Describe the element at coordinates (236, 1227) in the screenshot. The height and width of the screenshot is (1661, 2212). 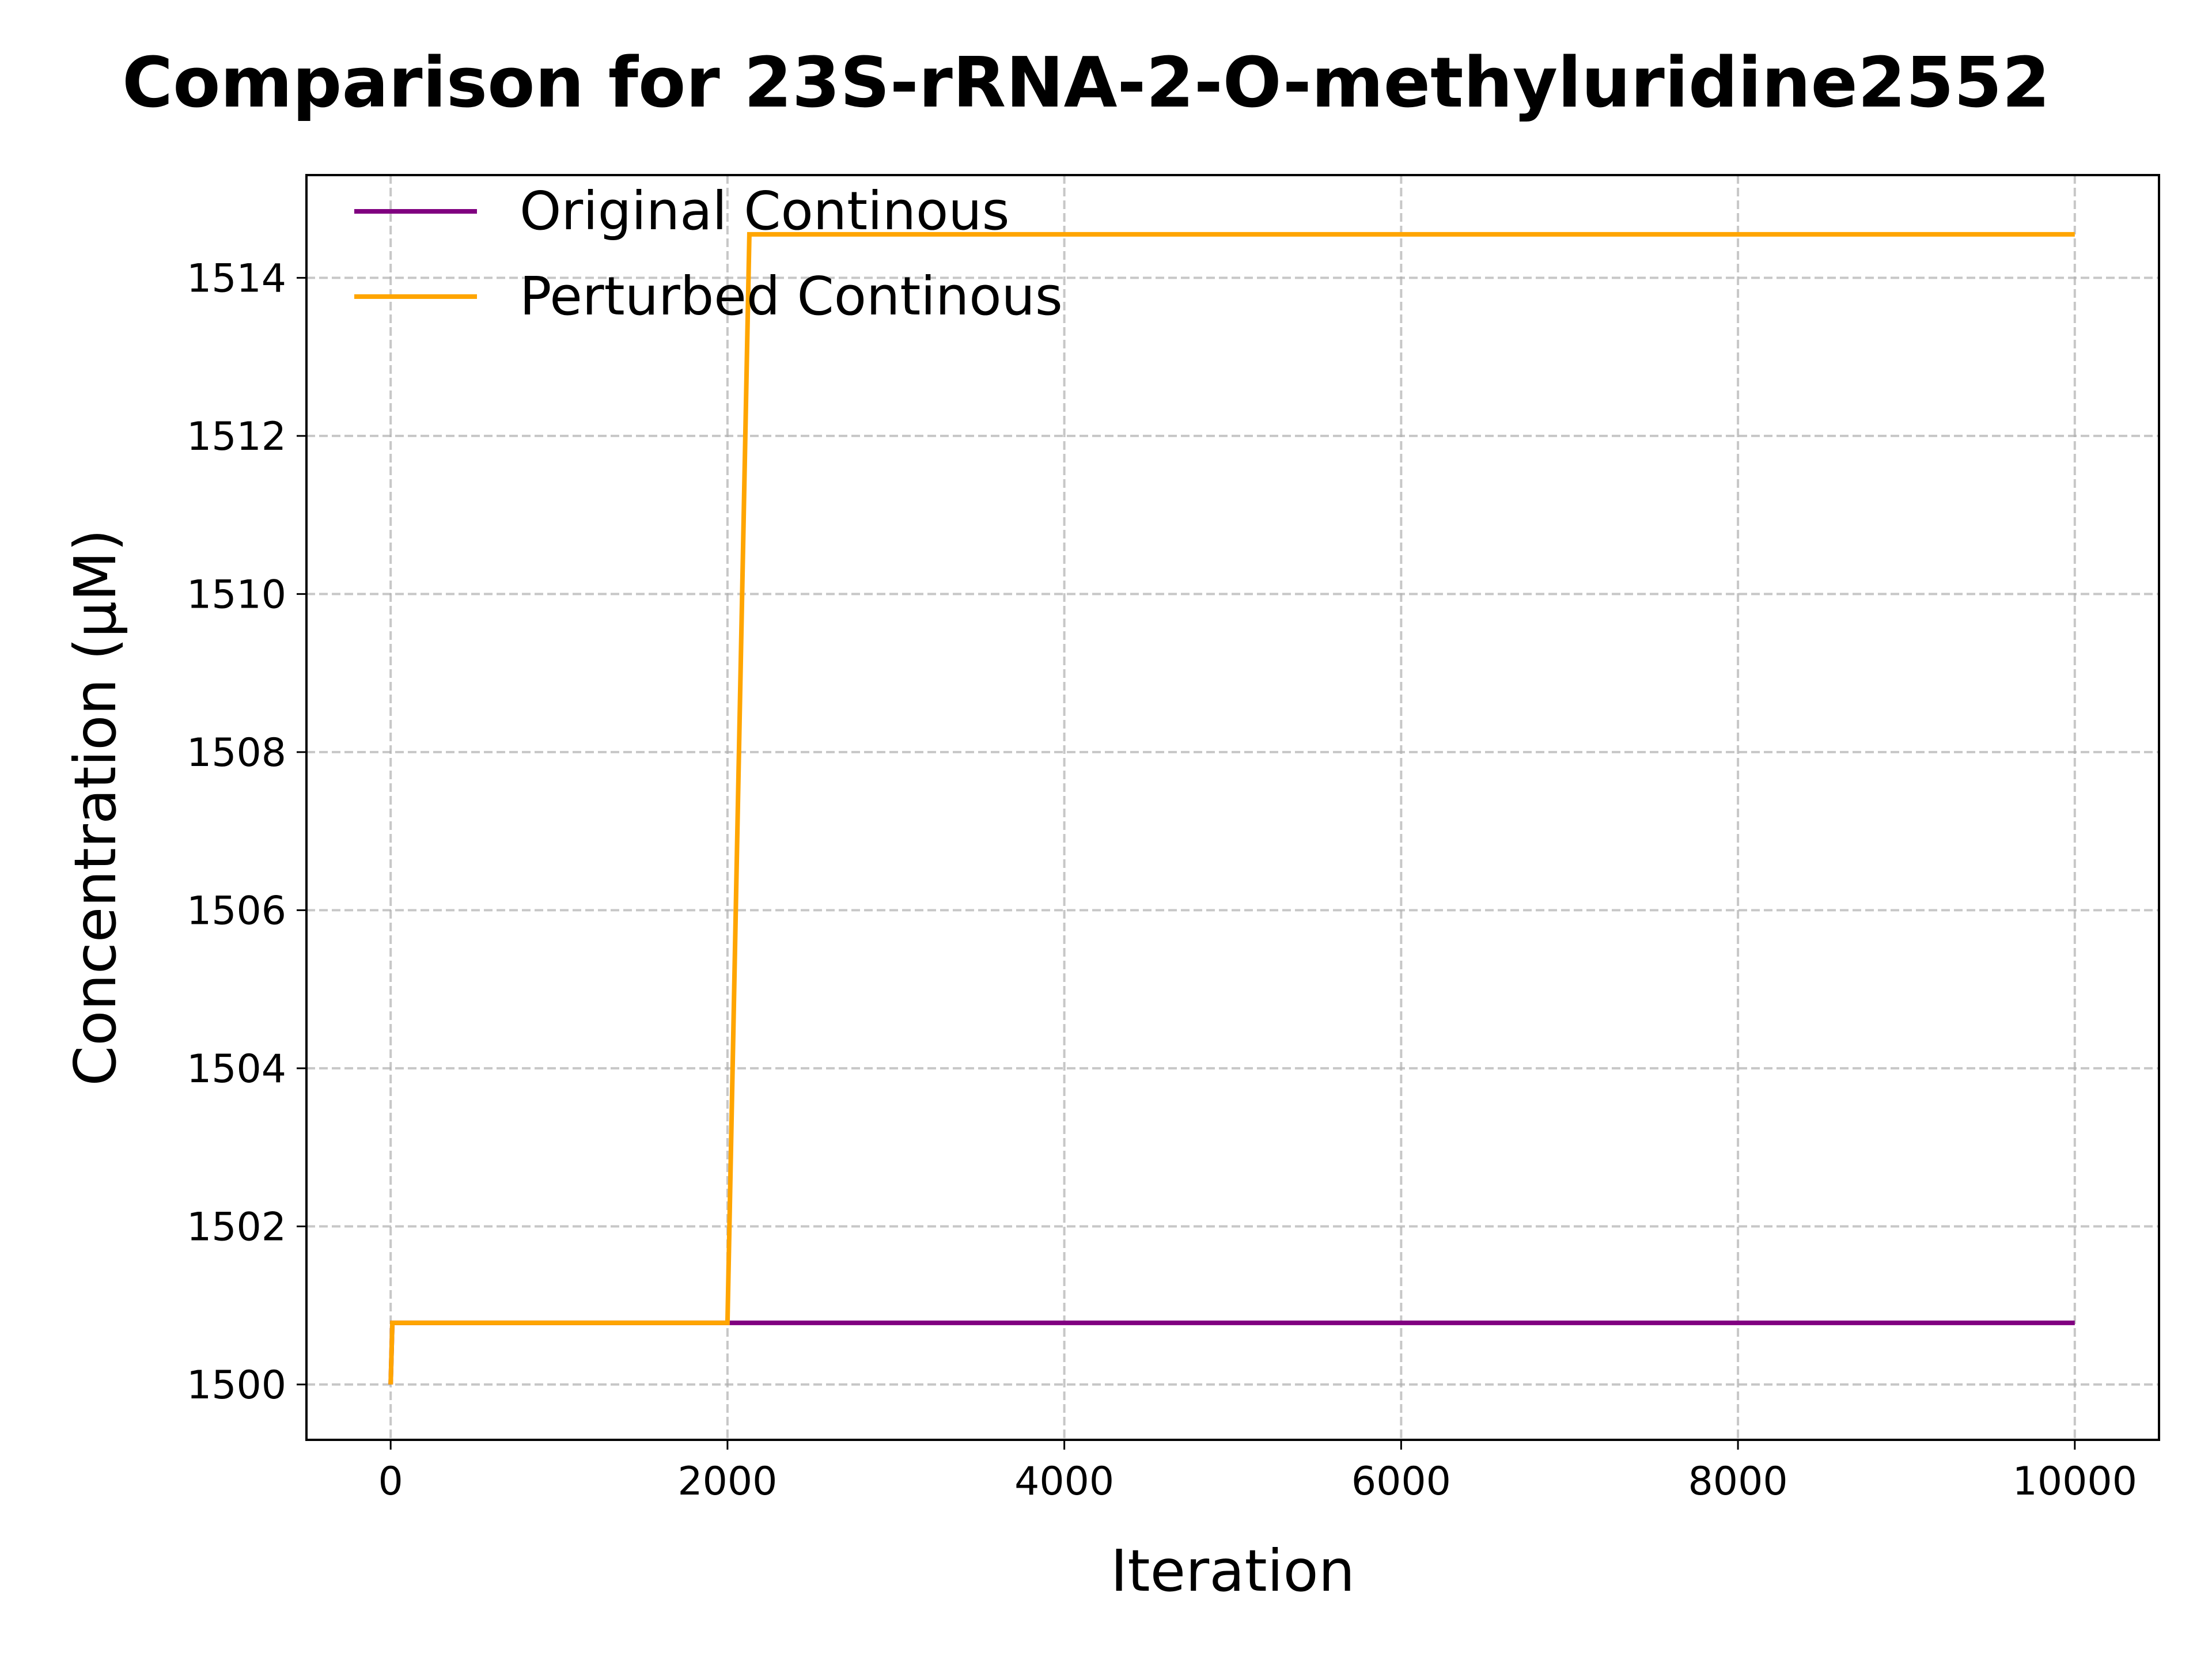
I see `y-tick-label: 1502` at that location.